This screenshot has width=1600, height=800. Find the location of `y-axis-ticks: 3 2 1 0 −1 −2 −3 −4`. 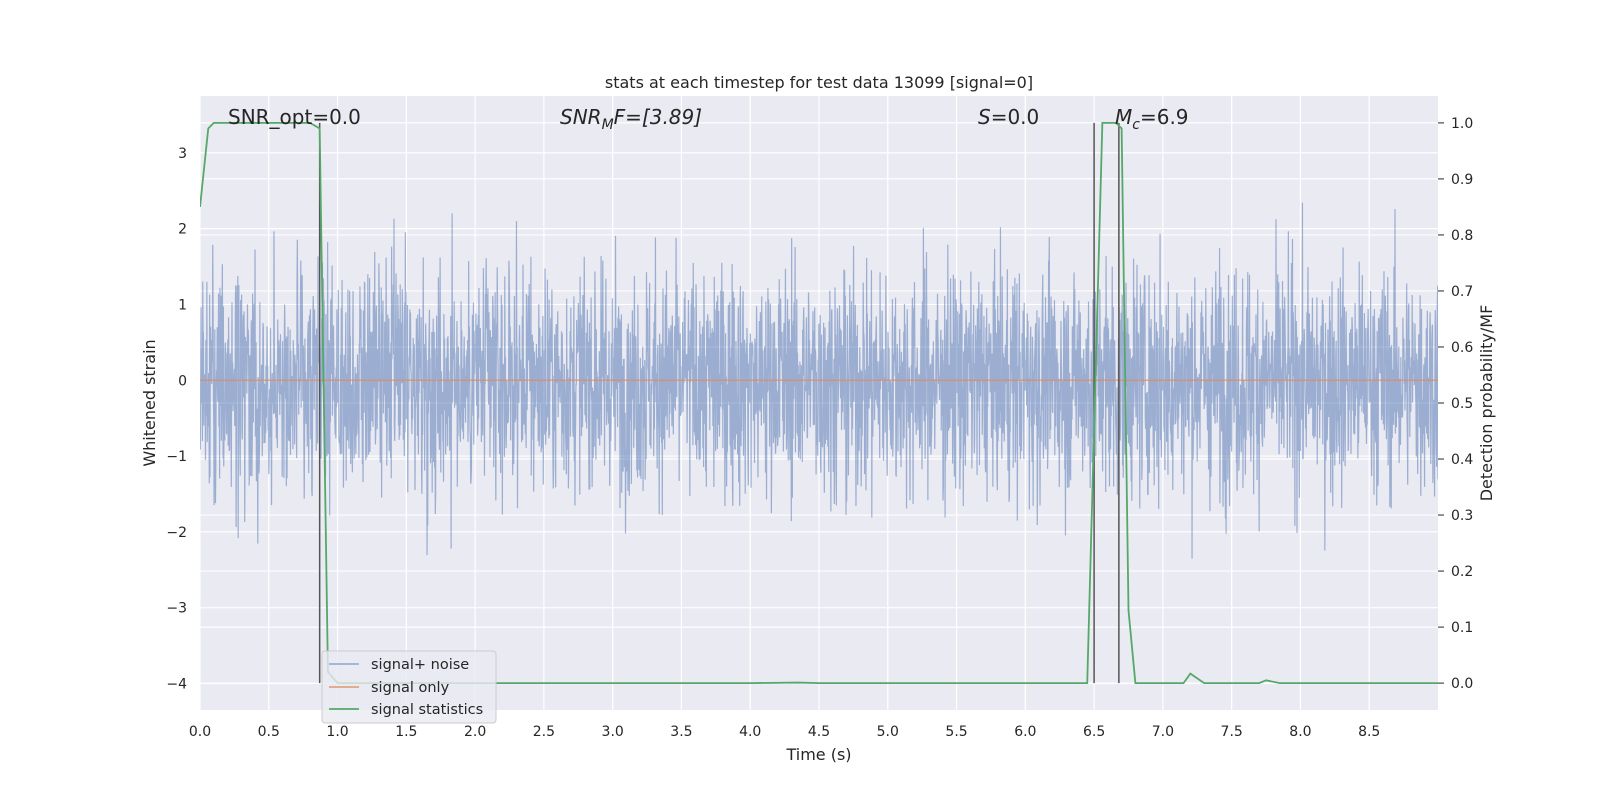

y-axis-ticks: 3 2 1 0 −1 −2 −3 −4 is located at coordinates (176, 419).